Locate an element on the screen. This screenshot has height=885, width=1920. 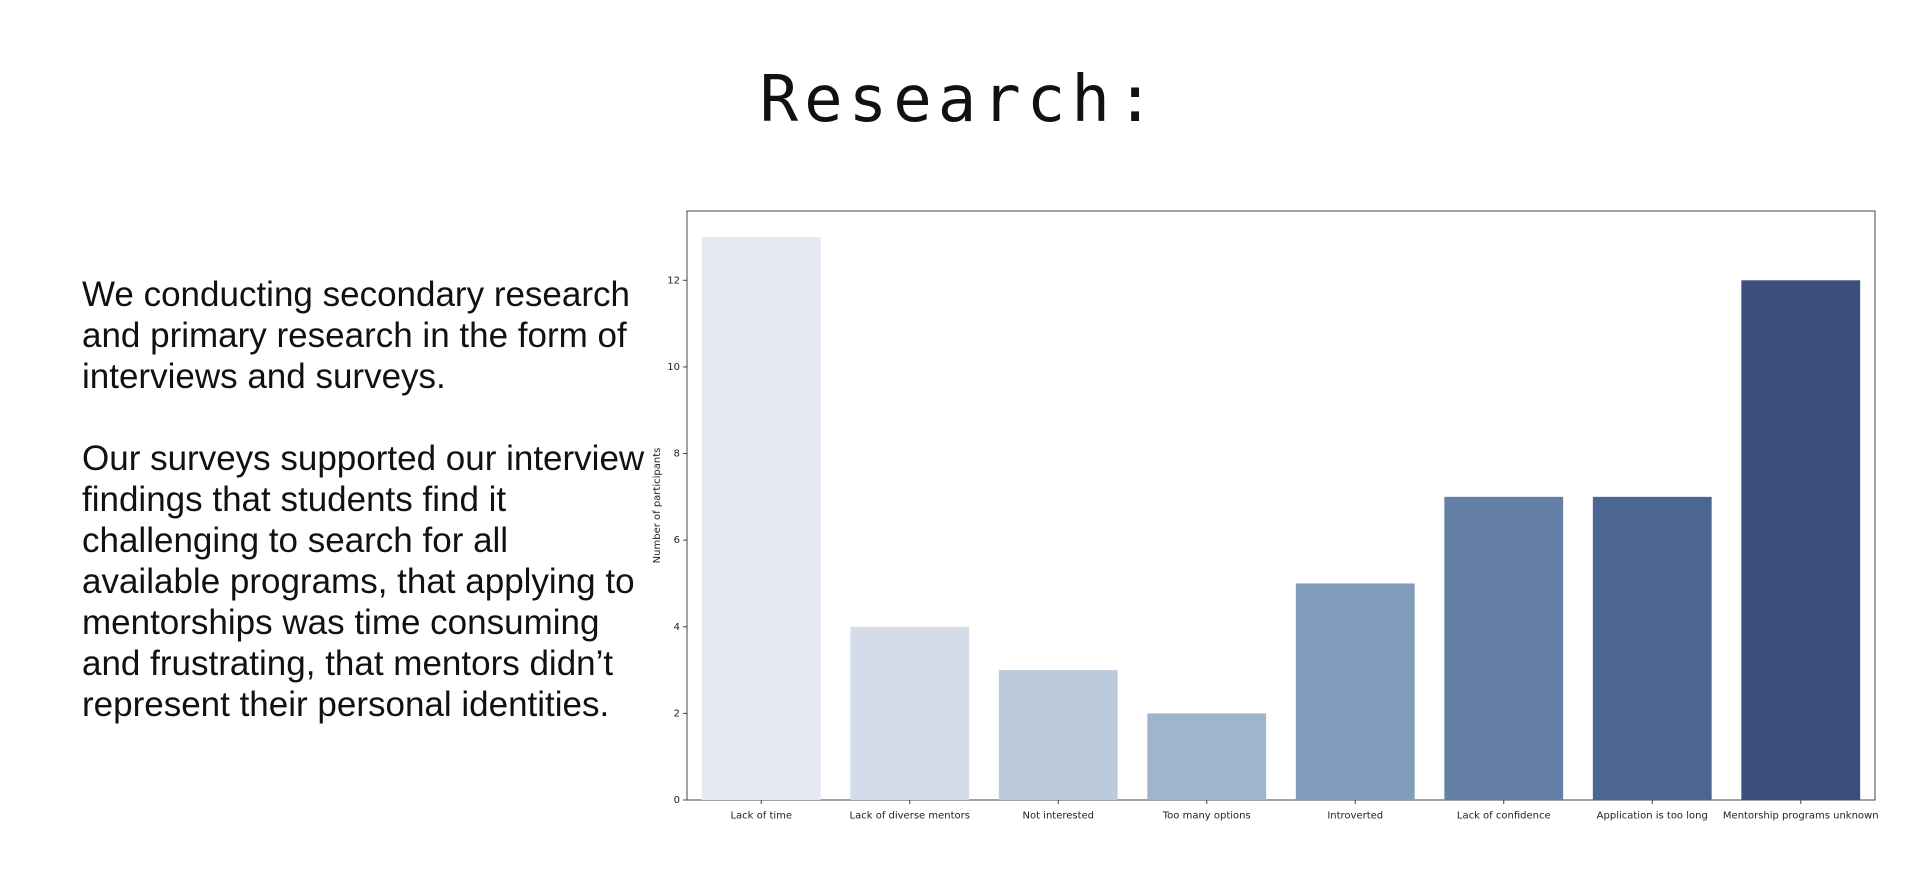
y-tick-label-0: 0 is located at coordinates (677, 800).